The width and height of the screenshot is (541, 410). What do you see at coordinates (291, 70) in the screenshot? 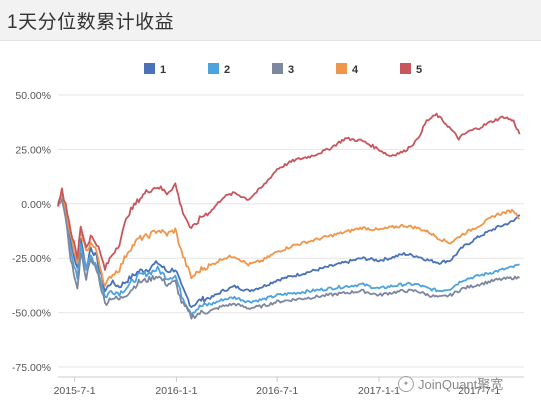
I see `legend-label-3: 3` at bounding box center [291, 70].